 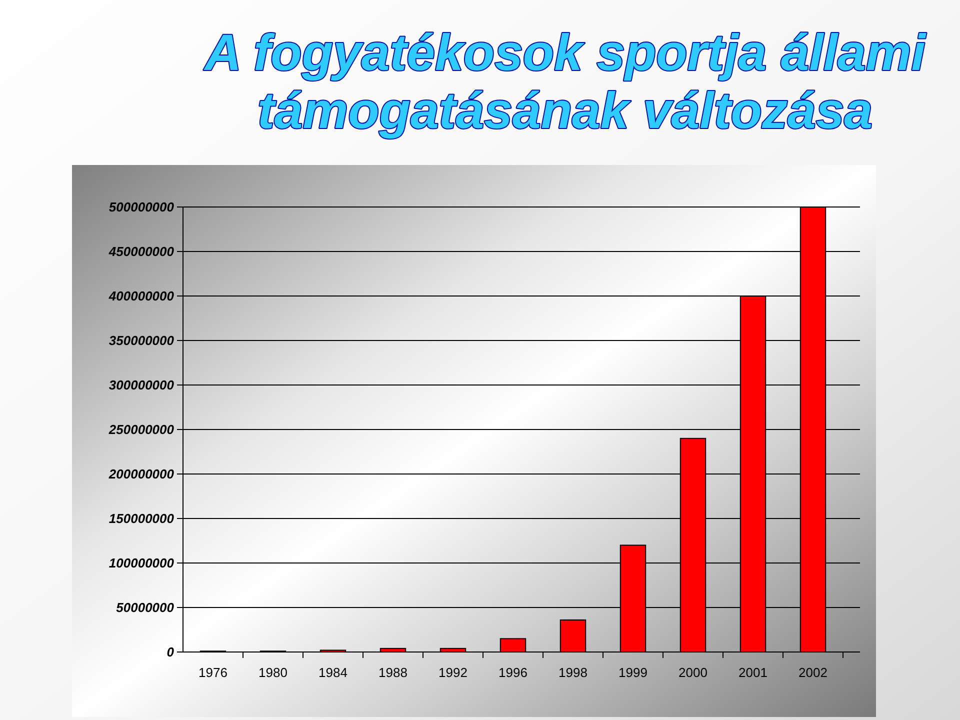 What do you see at coordinates (813, 672) in the screenshot?
I see `x-tick-label: 2002` at bounding box center [813, 672].